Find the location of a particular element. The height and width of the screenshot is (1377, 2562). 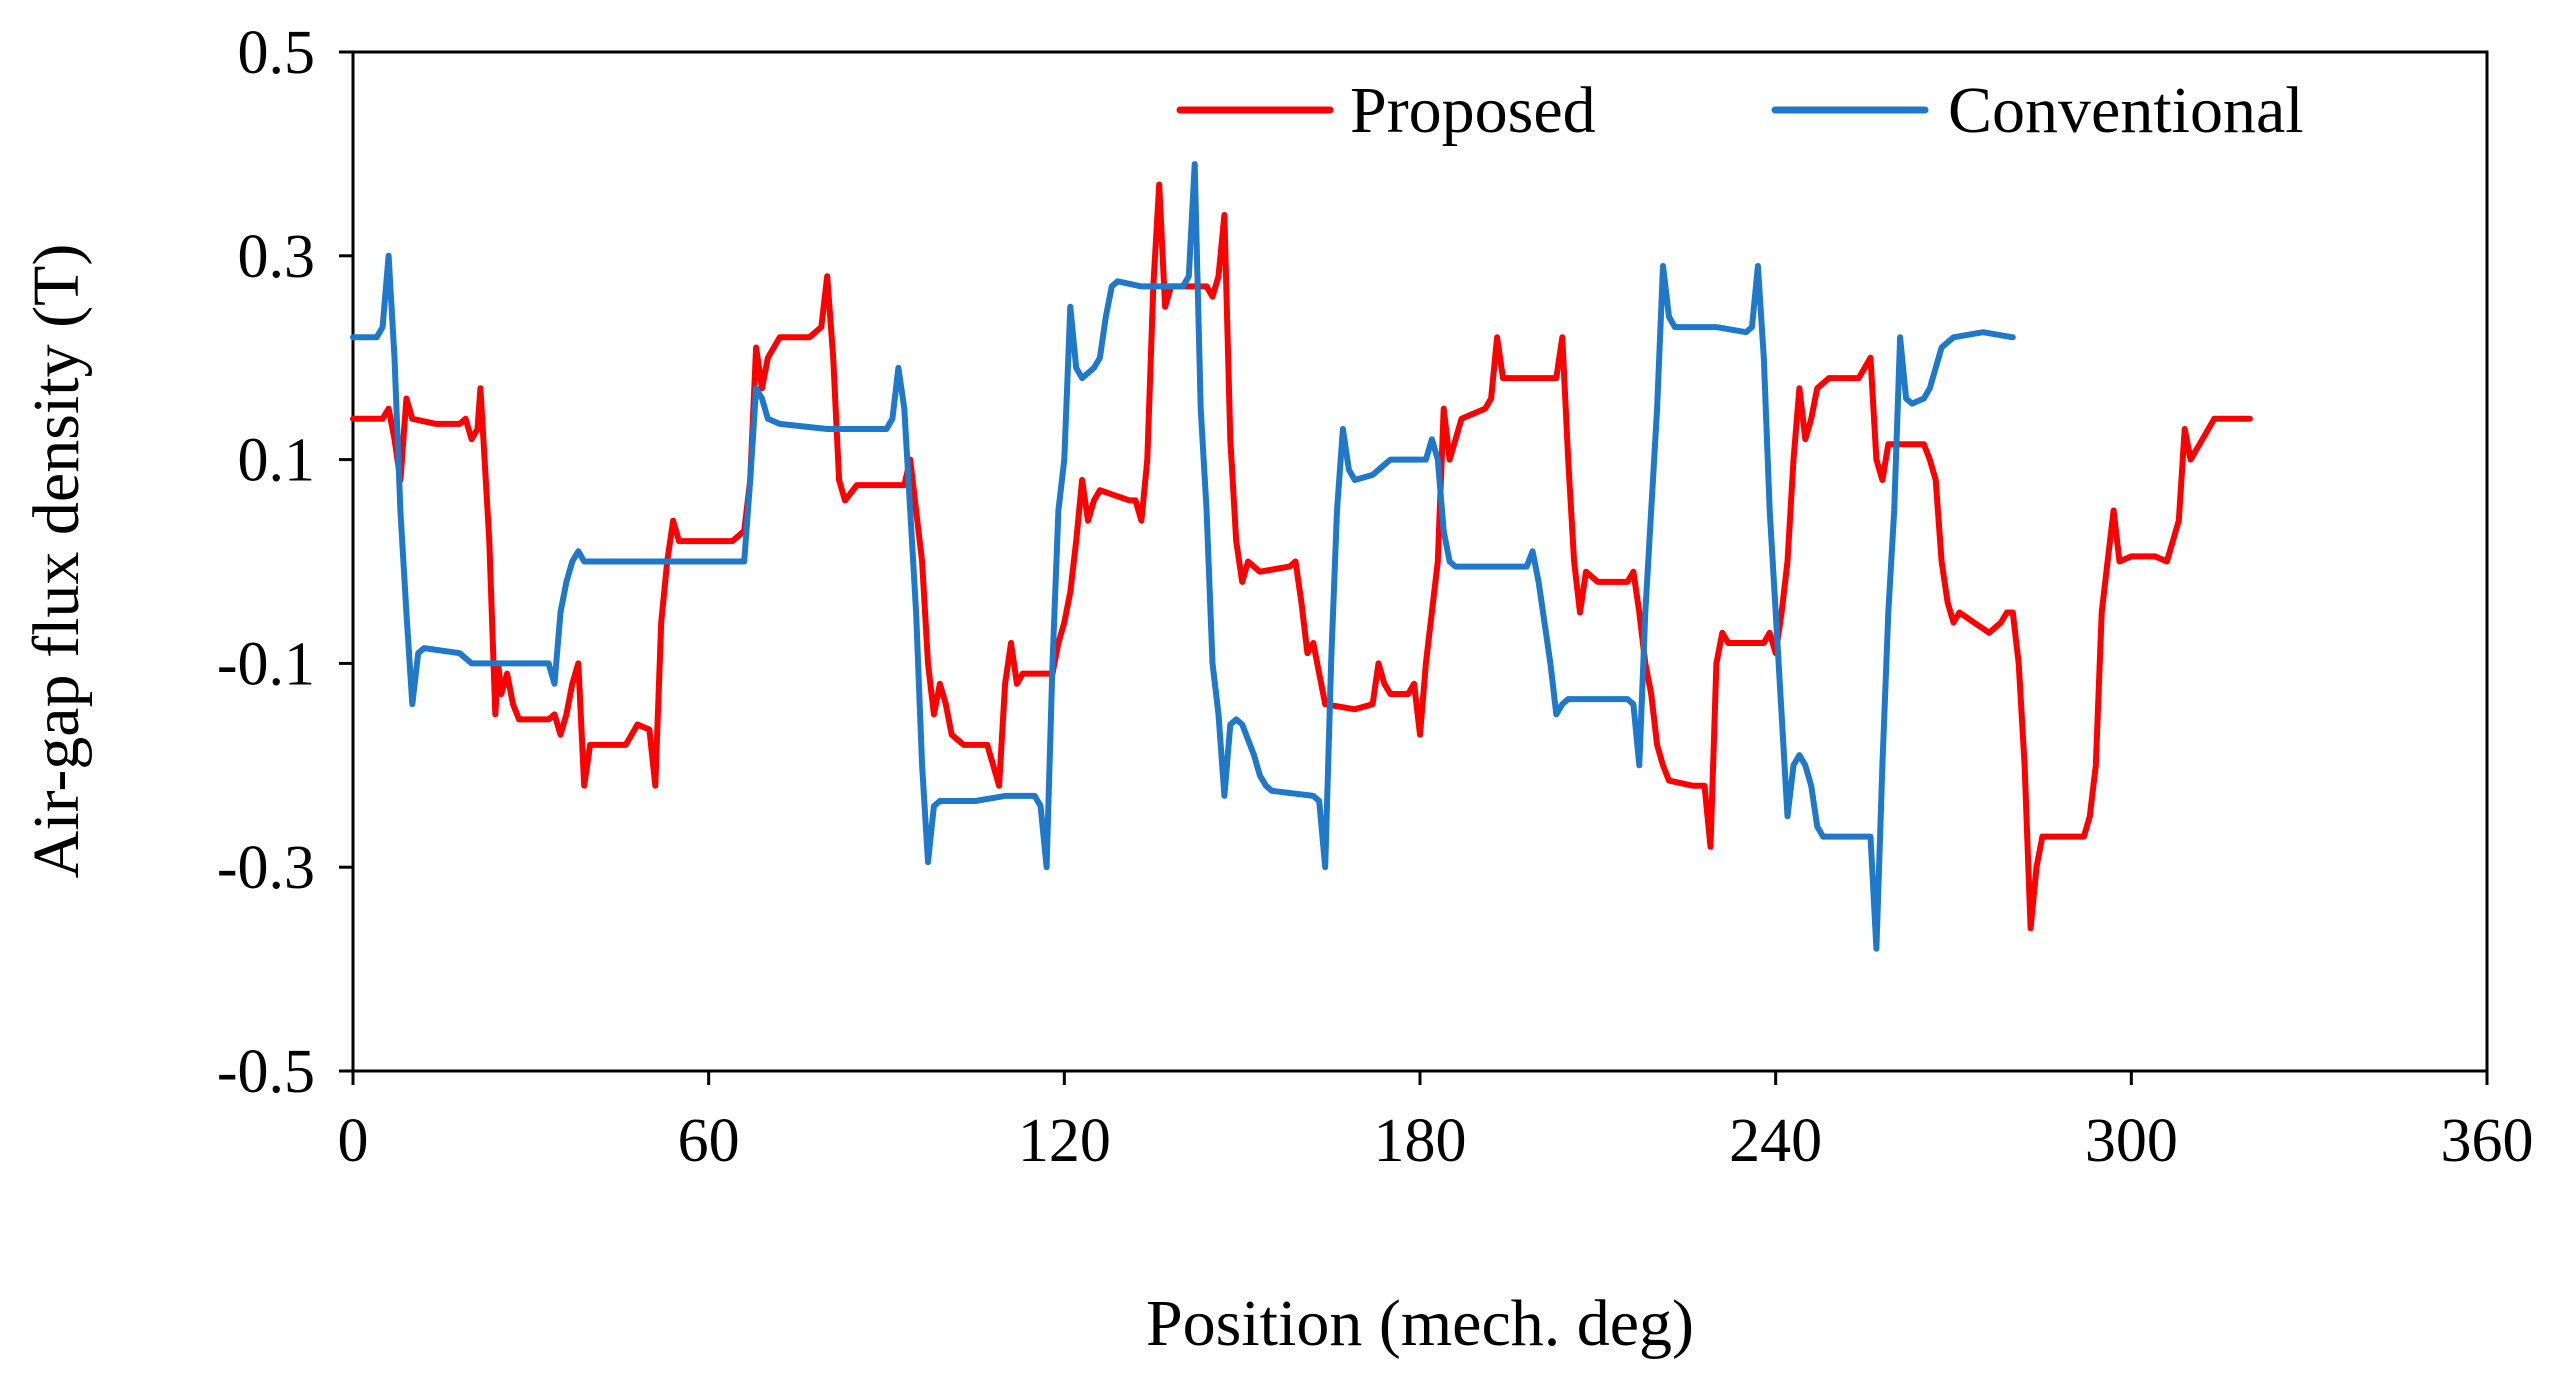

legend-label-proposed: Proposed is located at coordinates (1473, 110).